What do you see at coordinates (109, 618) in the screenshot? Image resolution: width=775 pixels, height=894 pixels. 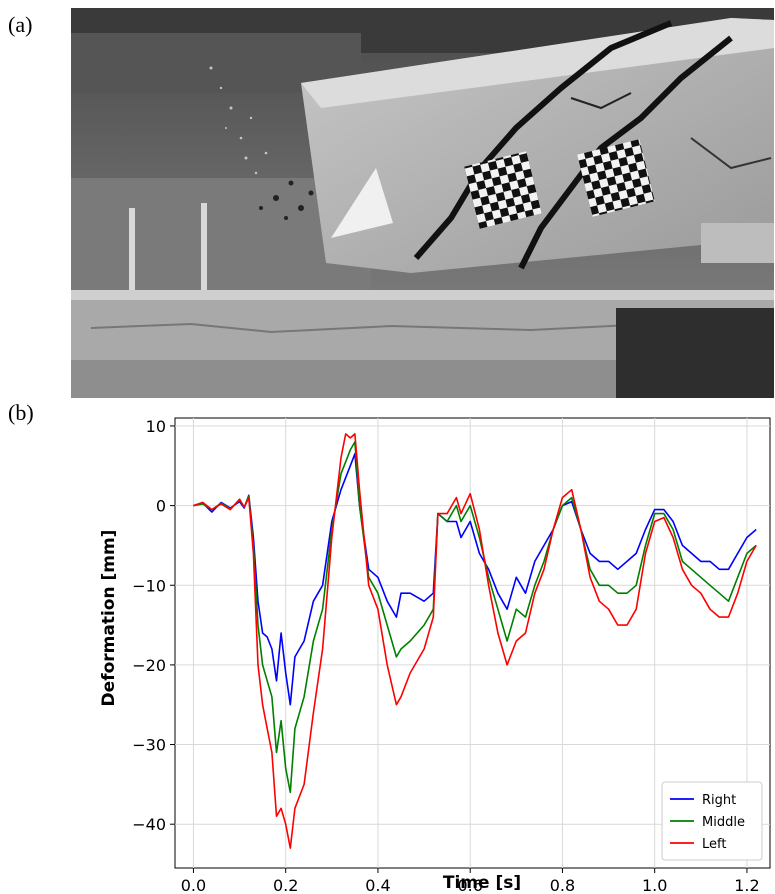 I see `y-axis-title: Deformation [mm]` at bounding box center [109, 618].